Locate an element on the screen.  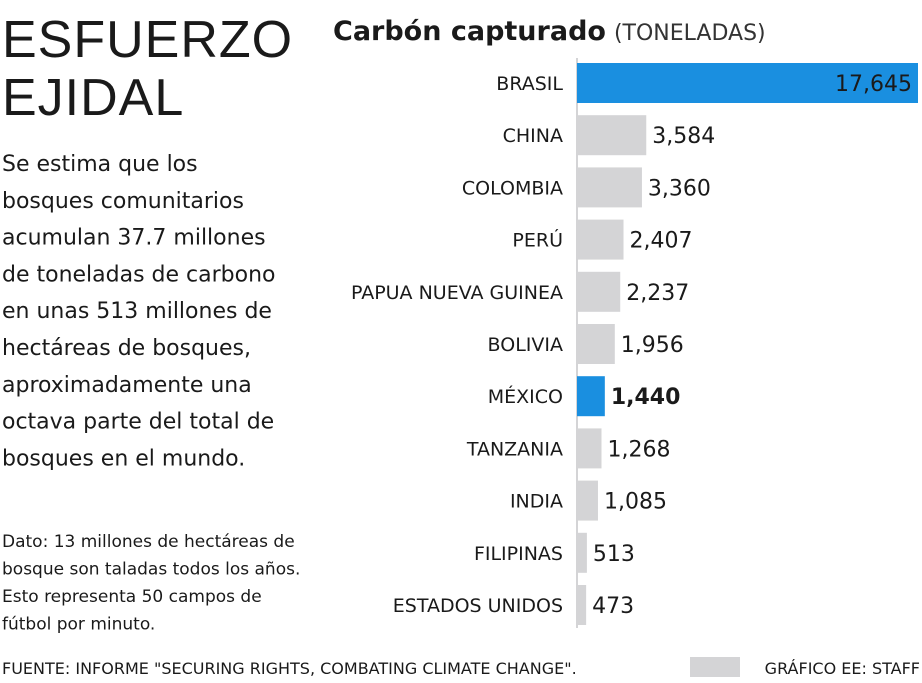
category-label: MÉXICO is located at coordinates (525, 396).